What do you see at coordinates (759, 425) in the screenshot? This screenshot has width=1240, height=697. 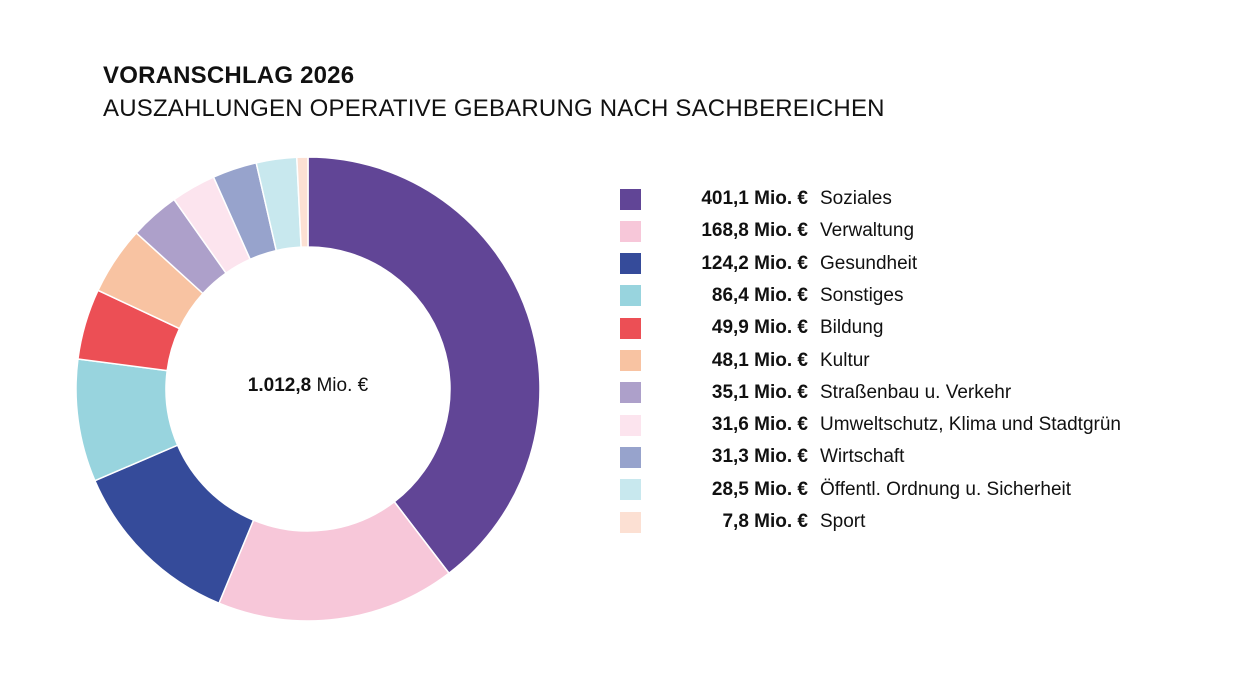 I see `legend-value: 31,6 Mio. €` at bounding box center [759, 425].